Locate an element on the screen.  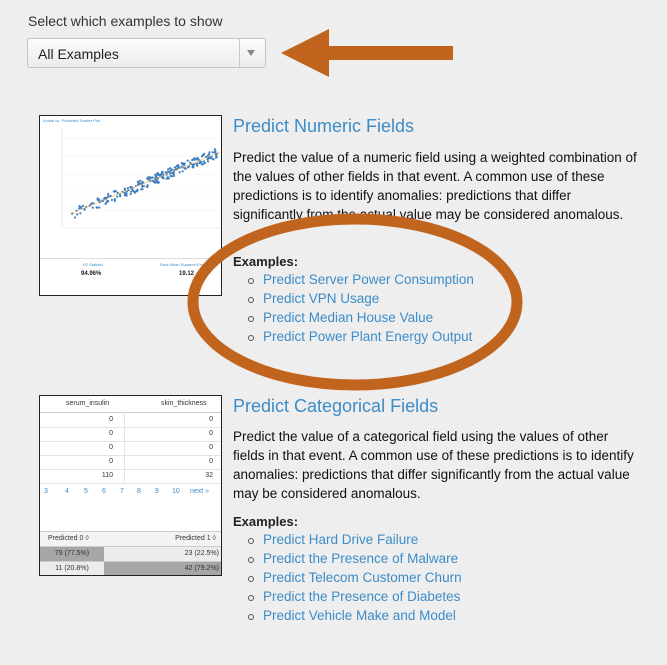
list-item: Predict Median House Value is located at coordinates (361, 317).